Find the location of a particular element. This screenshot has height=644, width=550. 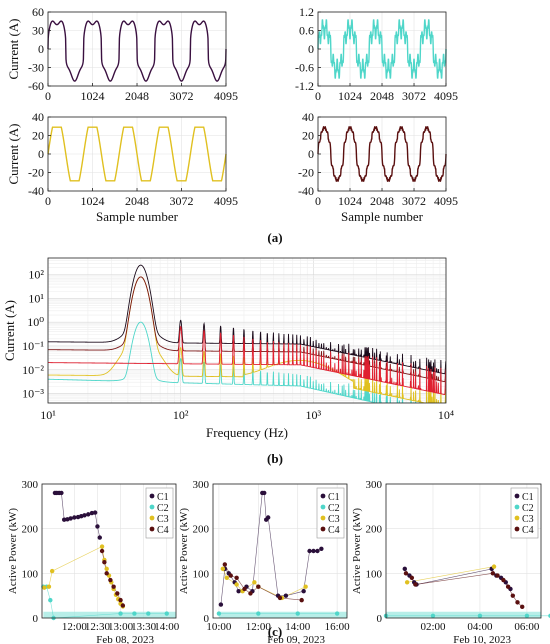

y-tick-label: -60 is located at coordinates (36, 86).